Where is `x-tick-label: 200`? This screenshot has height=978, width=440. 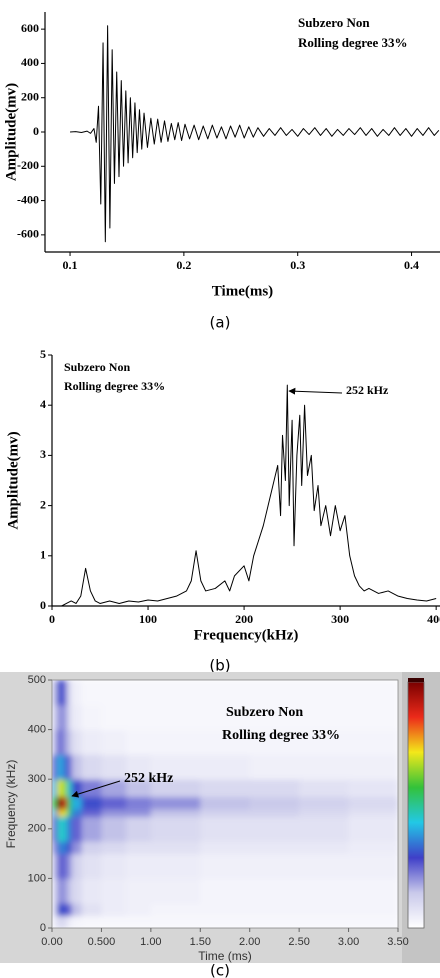 x-tick-label: 200 is located at coordinates (244, 619).